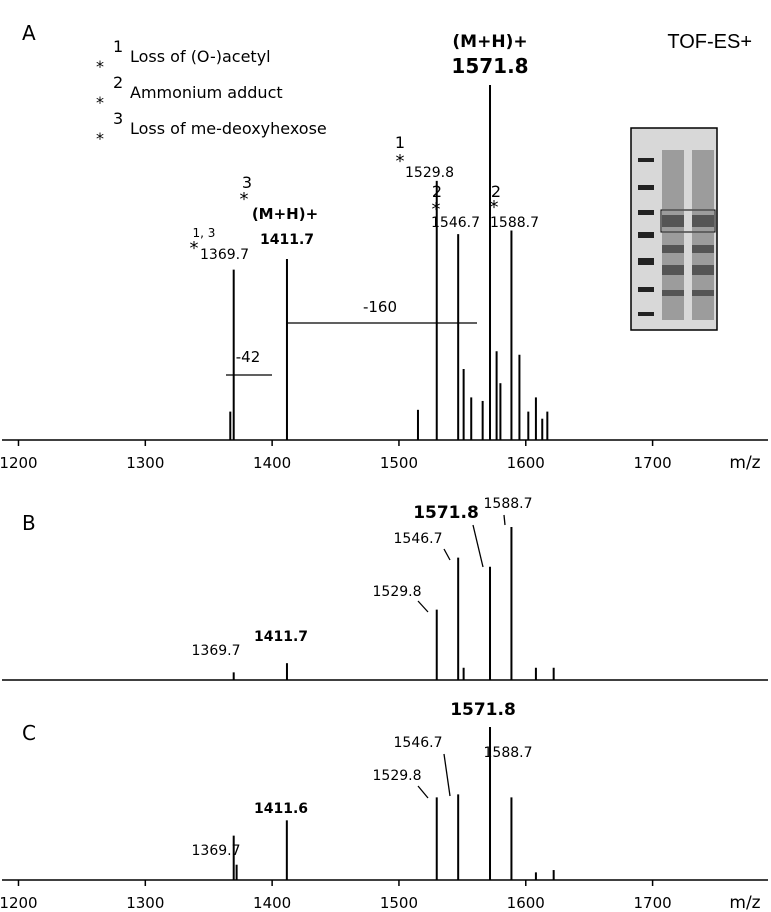 The image size is (771, 912). Describe the element at coordinates (248, 357) in the screenshot. I see `peak-annotation: -42` at that location.